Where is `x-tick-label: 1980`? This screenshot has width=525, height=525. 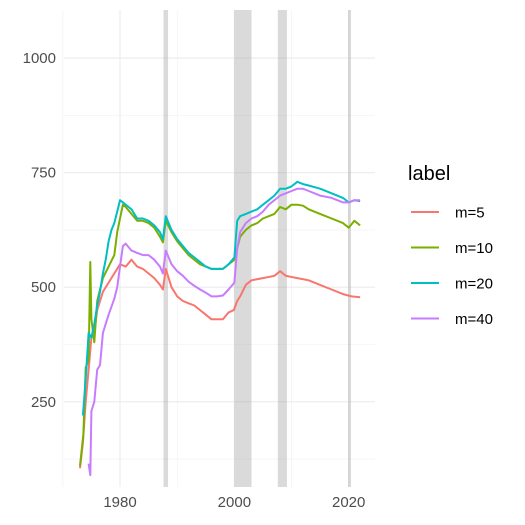
x-tick-label: 1980 is located at coordinates (119, 502).